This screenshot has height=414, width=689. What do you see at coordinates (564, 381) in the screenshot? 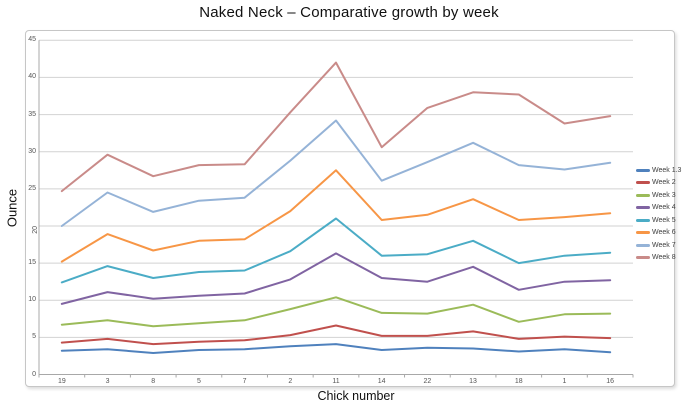
I see `x-axis-tick-label: 1` at bounding box center [564, 381].